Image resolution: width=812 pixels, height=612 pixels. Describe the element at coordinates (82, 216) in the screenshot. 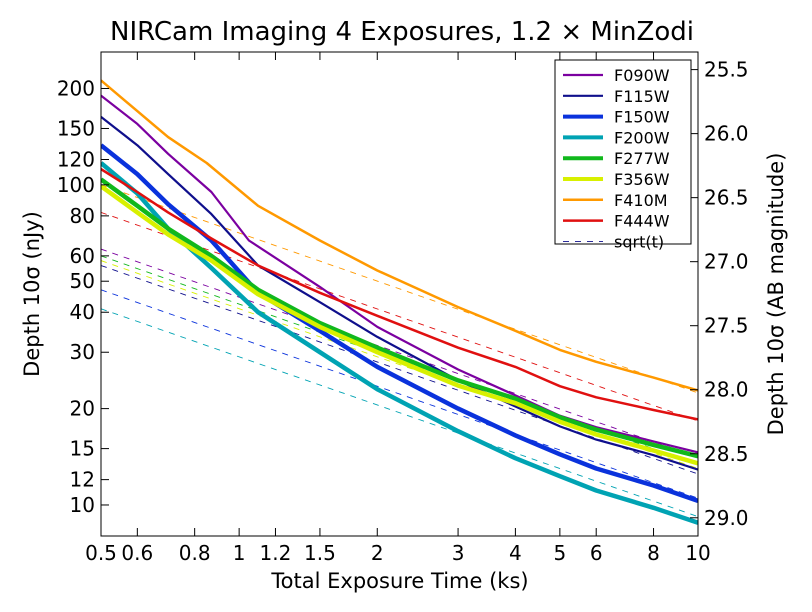

I see `y-tick-label-80: 80` at that location.